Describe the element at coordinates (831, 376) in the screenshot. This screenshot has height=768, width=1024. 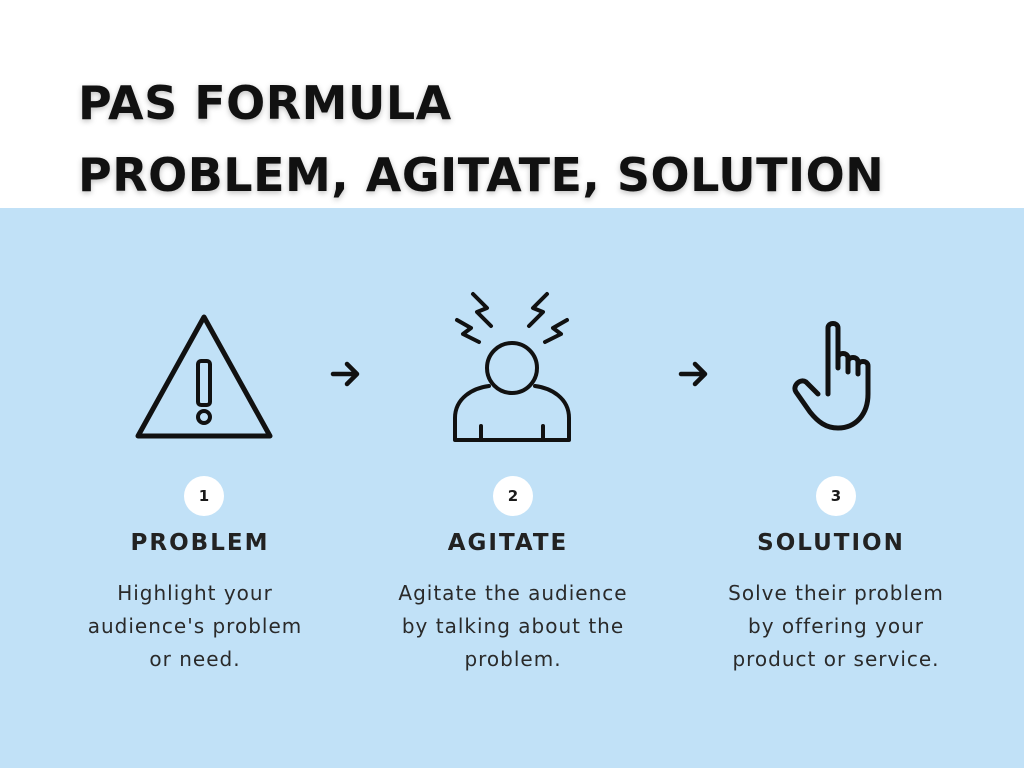
I see `pointing-hand-icon` at that location.